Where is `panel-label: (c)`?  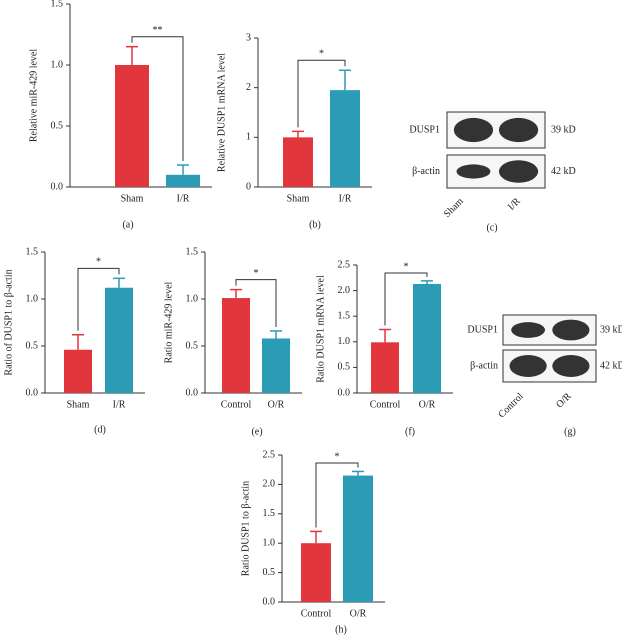 panel-label: (c) is located at coordinates (491, 227).